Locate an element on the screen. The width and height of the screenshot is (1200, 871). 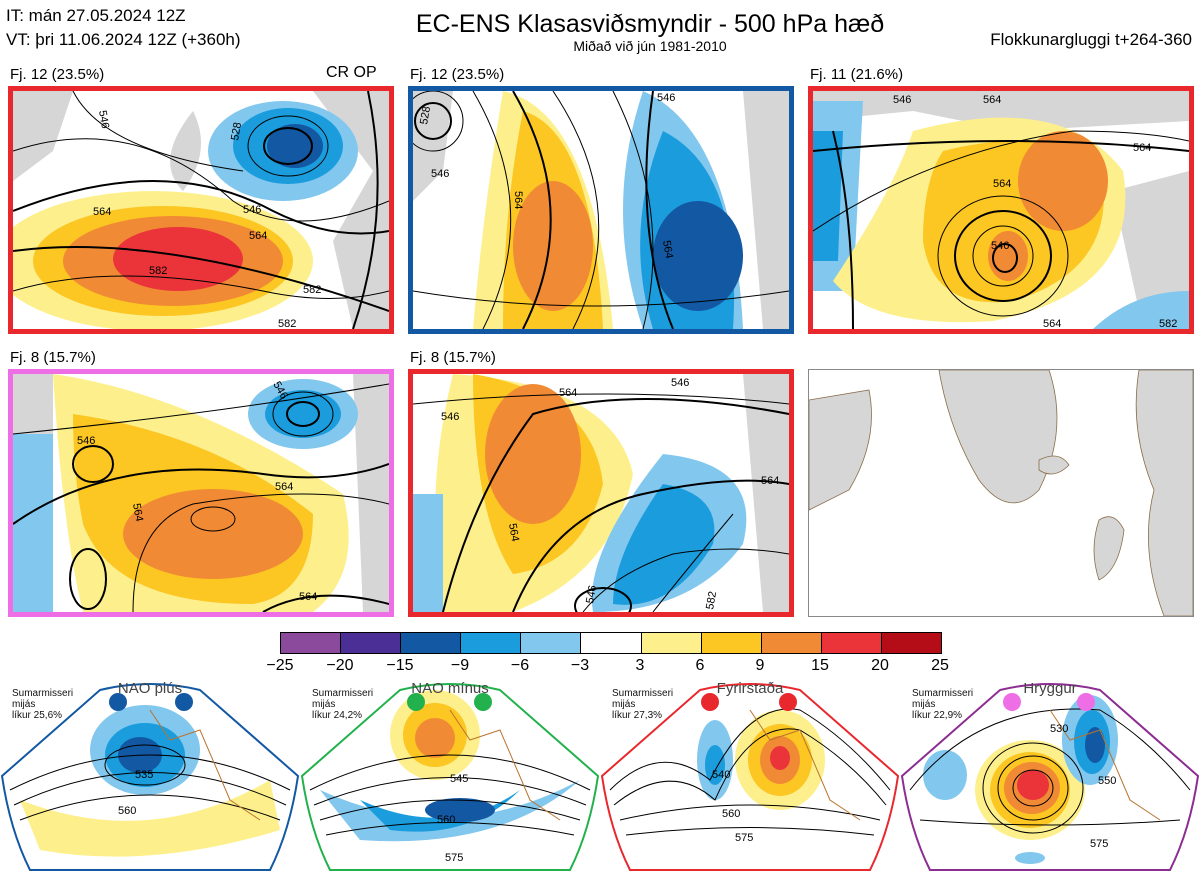
base-map is located at coordinates (1001, 493).